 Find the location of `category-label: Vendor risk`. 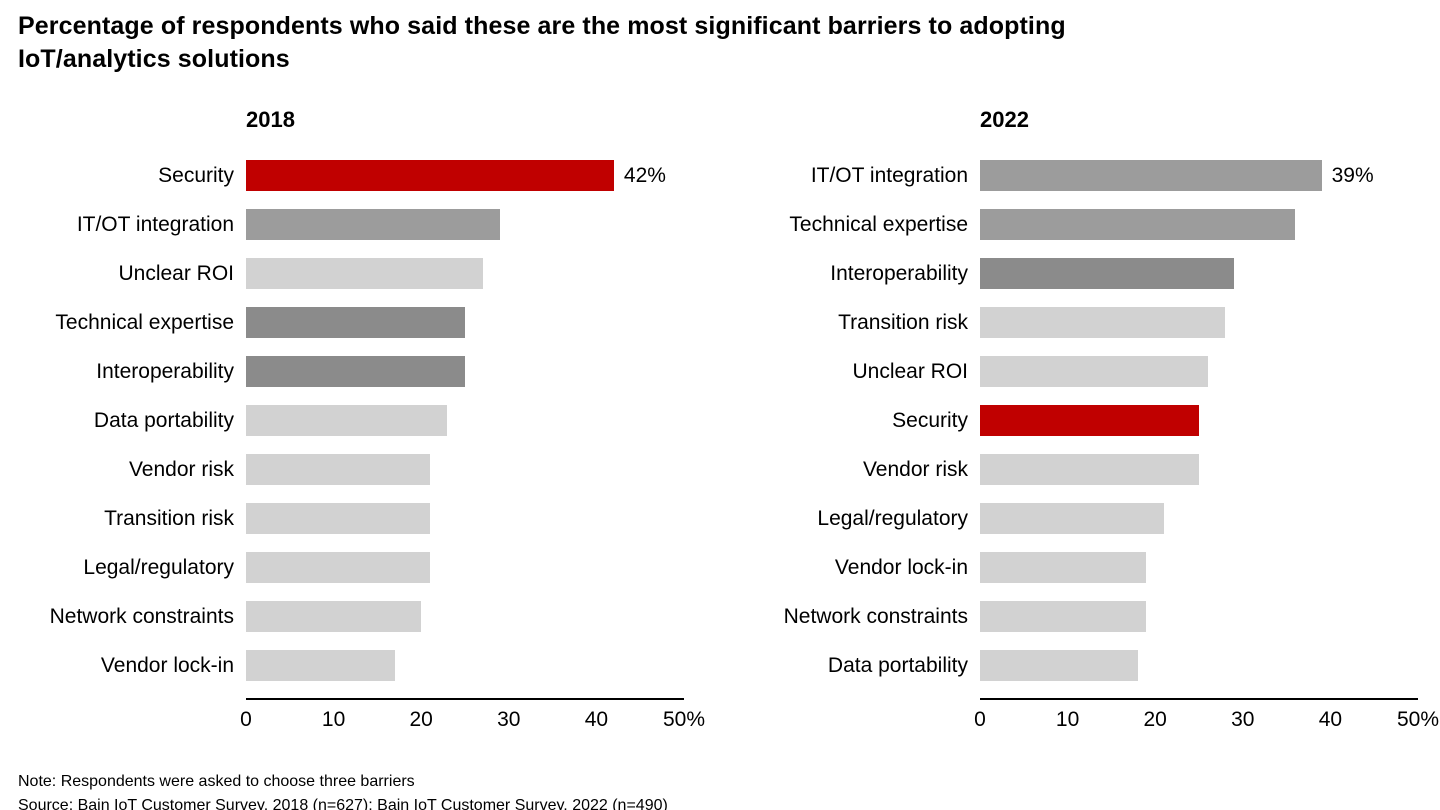

category-label: Vendor risk is located at coordinates (181, 469).